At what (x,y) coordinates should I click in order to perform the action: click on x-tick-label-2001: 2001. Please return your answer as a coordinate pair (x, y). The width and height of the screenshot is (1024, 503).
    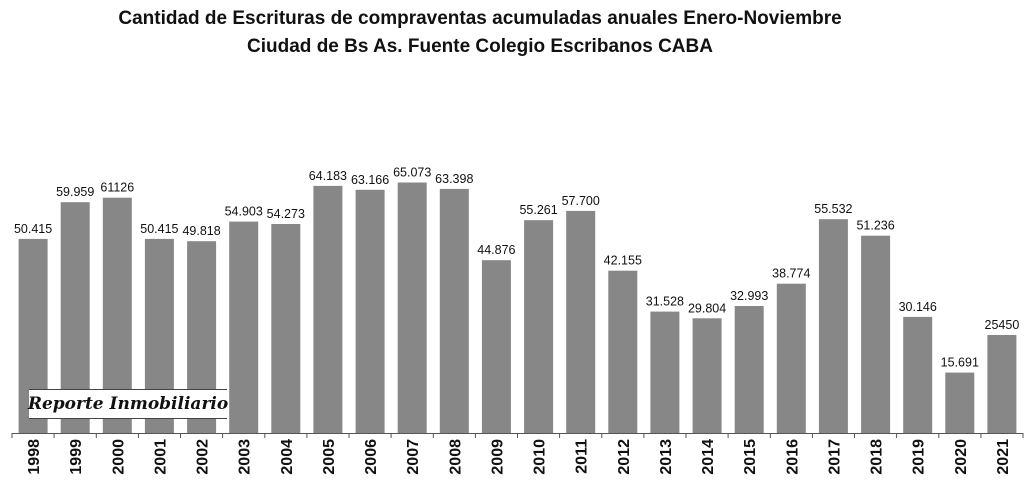
    Looking at the image, I should click on (160, 457).